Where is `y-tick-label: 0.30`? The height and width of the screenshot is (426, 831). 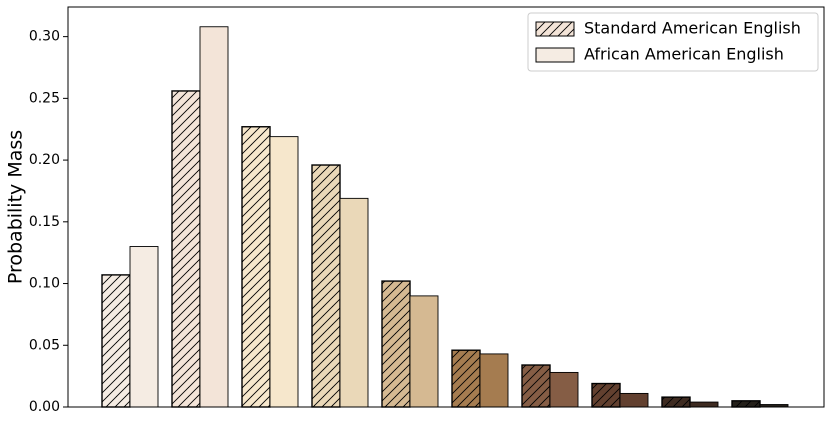 y-tick-label: 0.30 is located at coordinates (44, 37).